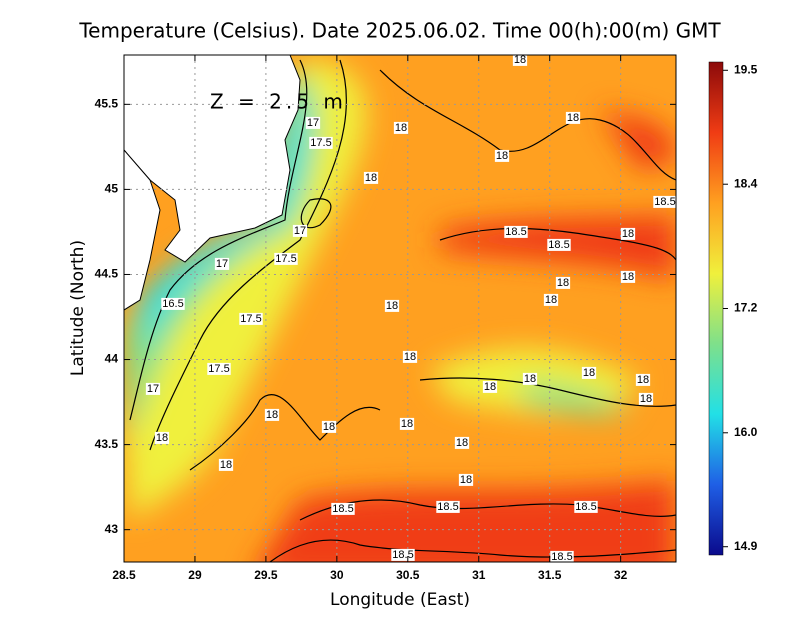 This screenshot has height=622, width=800. Describe the element at coordinates (638, 140) in the screenshot. I see `field-region` at that location.